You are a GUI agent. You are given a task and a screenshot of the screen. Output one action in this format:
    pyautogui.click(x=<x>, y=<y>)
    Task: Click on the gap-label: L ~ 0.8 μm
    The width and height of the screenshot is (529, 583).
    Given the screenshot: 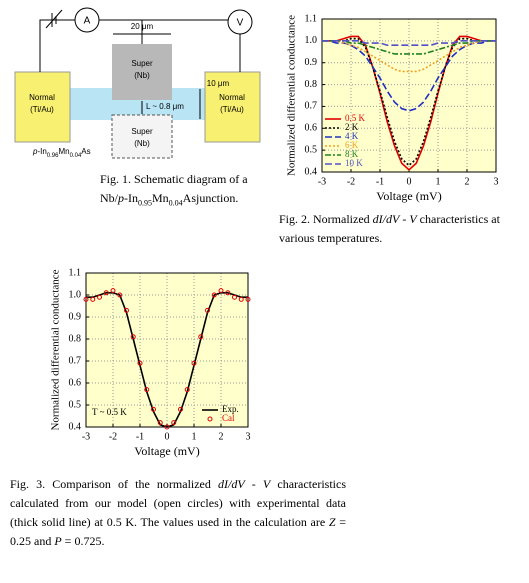 What is the action you would take?
    pyautogui.click(x=165, y=106)
    